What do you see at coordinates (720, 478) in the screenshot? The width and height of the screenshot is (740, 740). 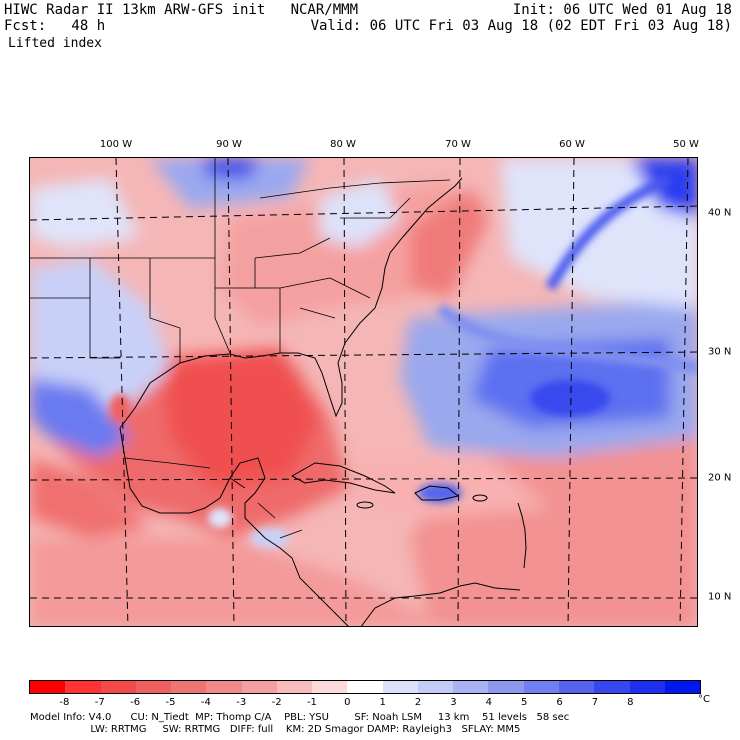 I see `lat-label-20n: 20 N` at bounding box center [720, 478].